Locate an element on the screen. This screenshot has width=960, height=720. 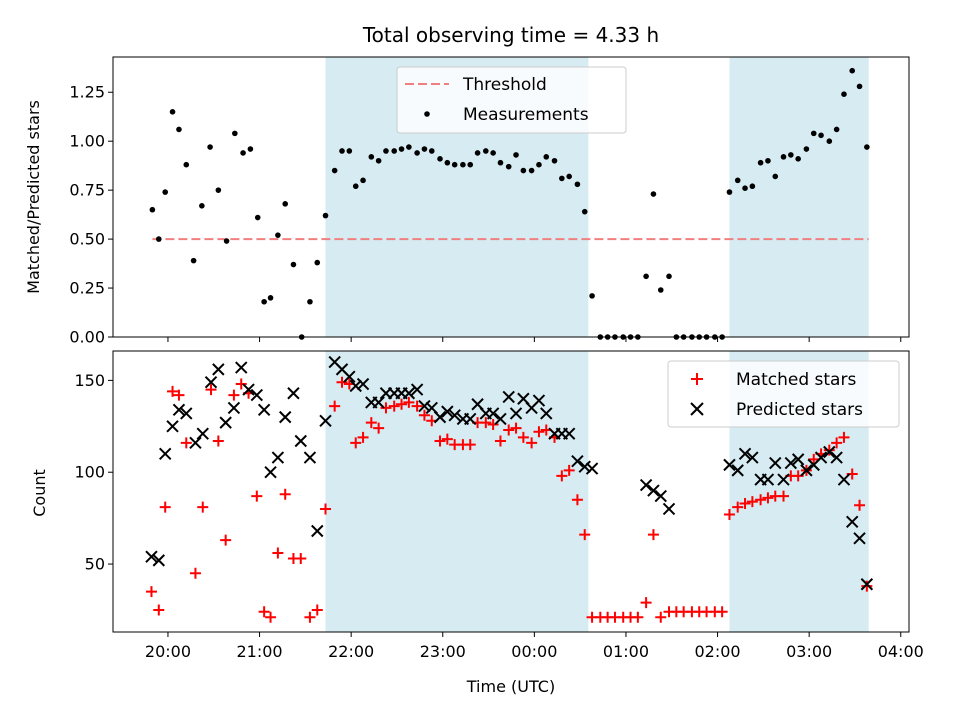
x-tick-label: 21:00 is located at coordinates (260, 651).